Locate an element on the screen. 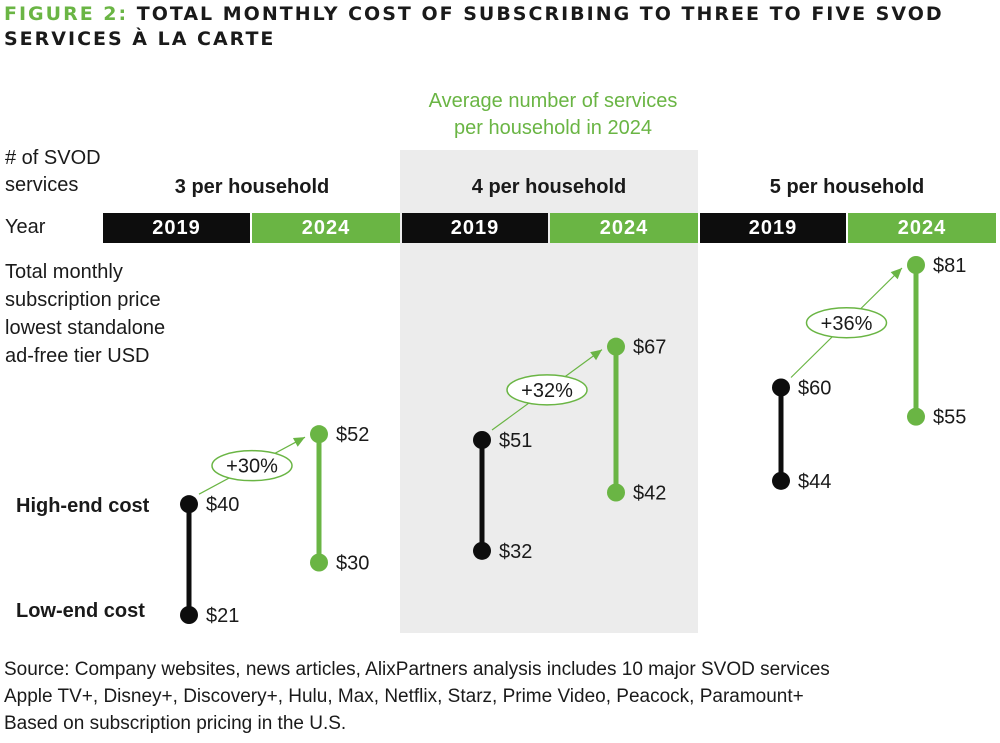 This screenshot has height=743, width=1000. price-row-label-line2: subscription price is located at coordinates (83, 300).